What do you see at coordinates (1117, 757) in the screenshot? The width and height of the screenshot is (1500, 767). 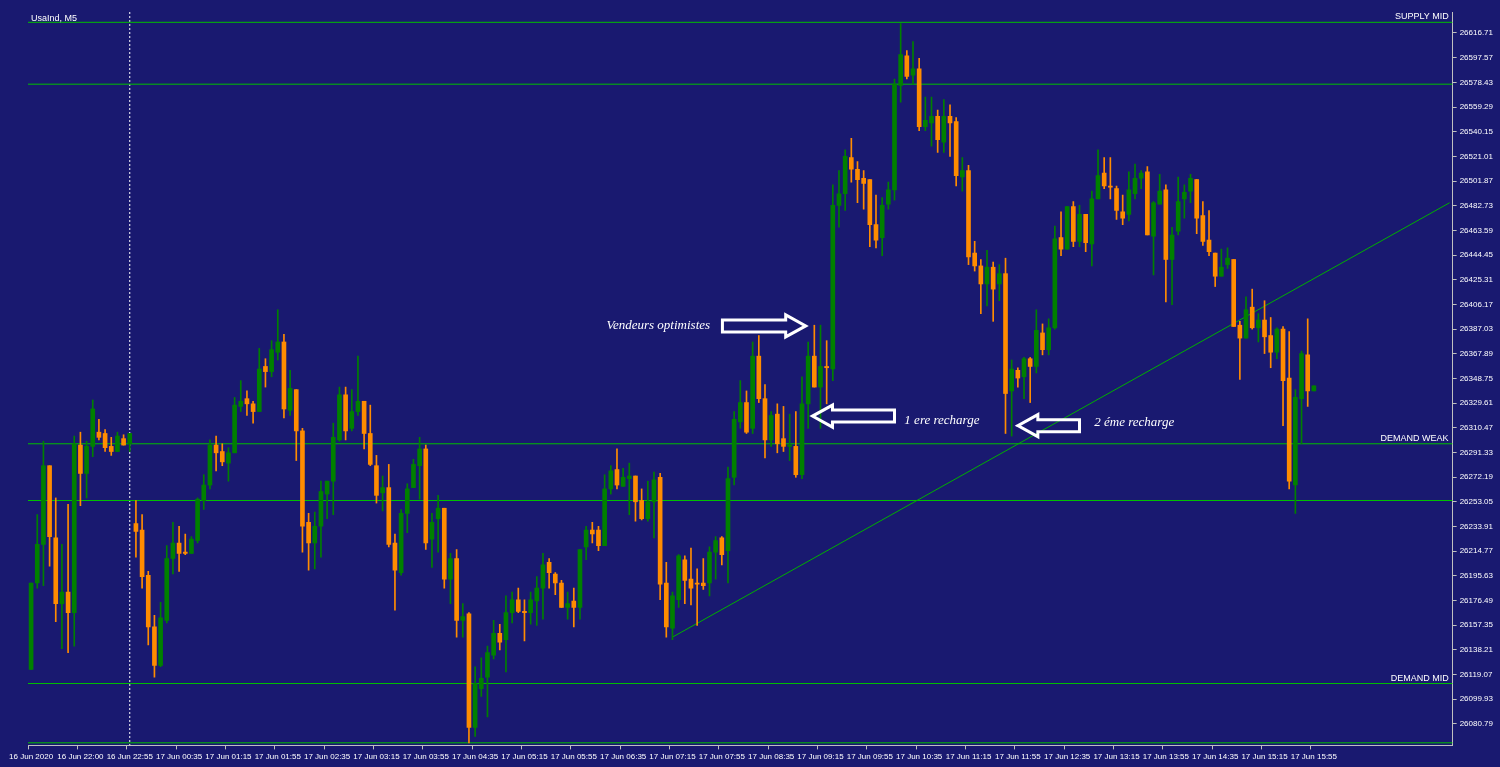 I see `x-tick-label: 17 Jun 13:15` at bounding box center [1117, 757].